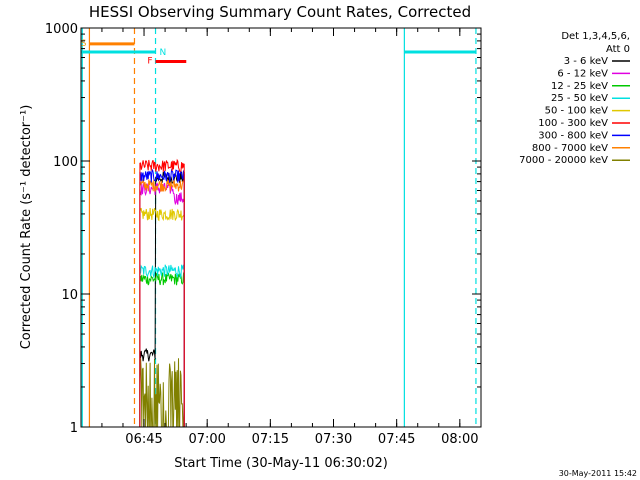 The image size is (640, 480). What do you see at coordinates (143, 439) in the screenshot?
I see `x-tick-label: 06:45` at bounding box center [143, 439].